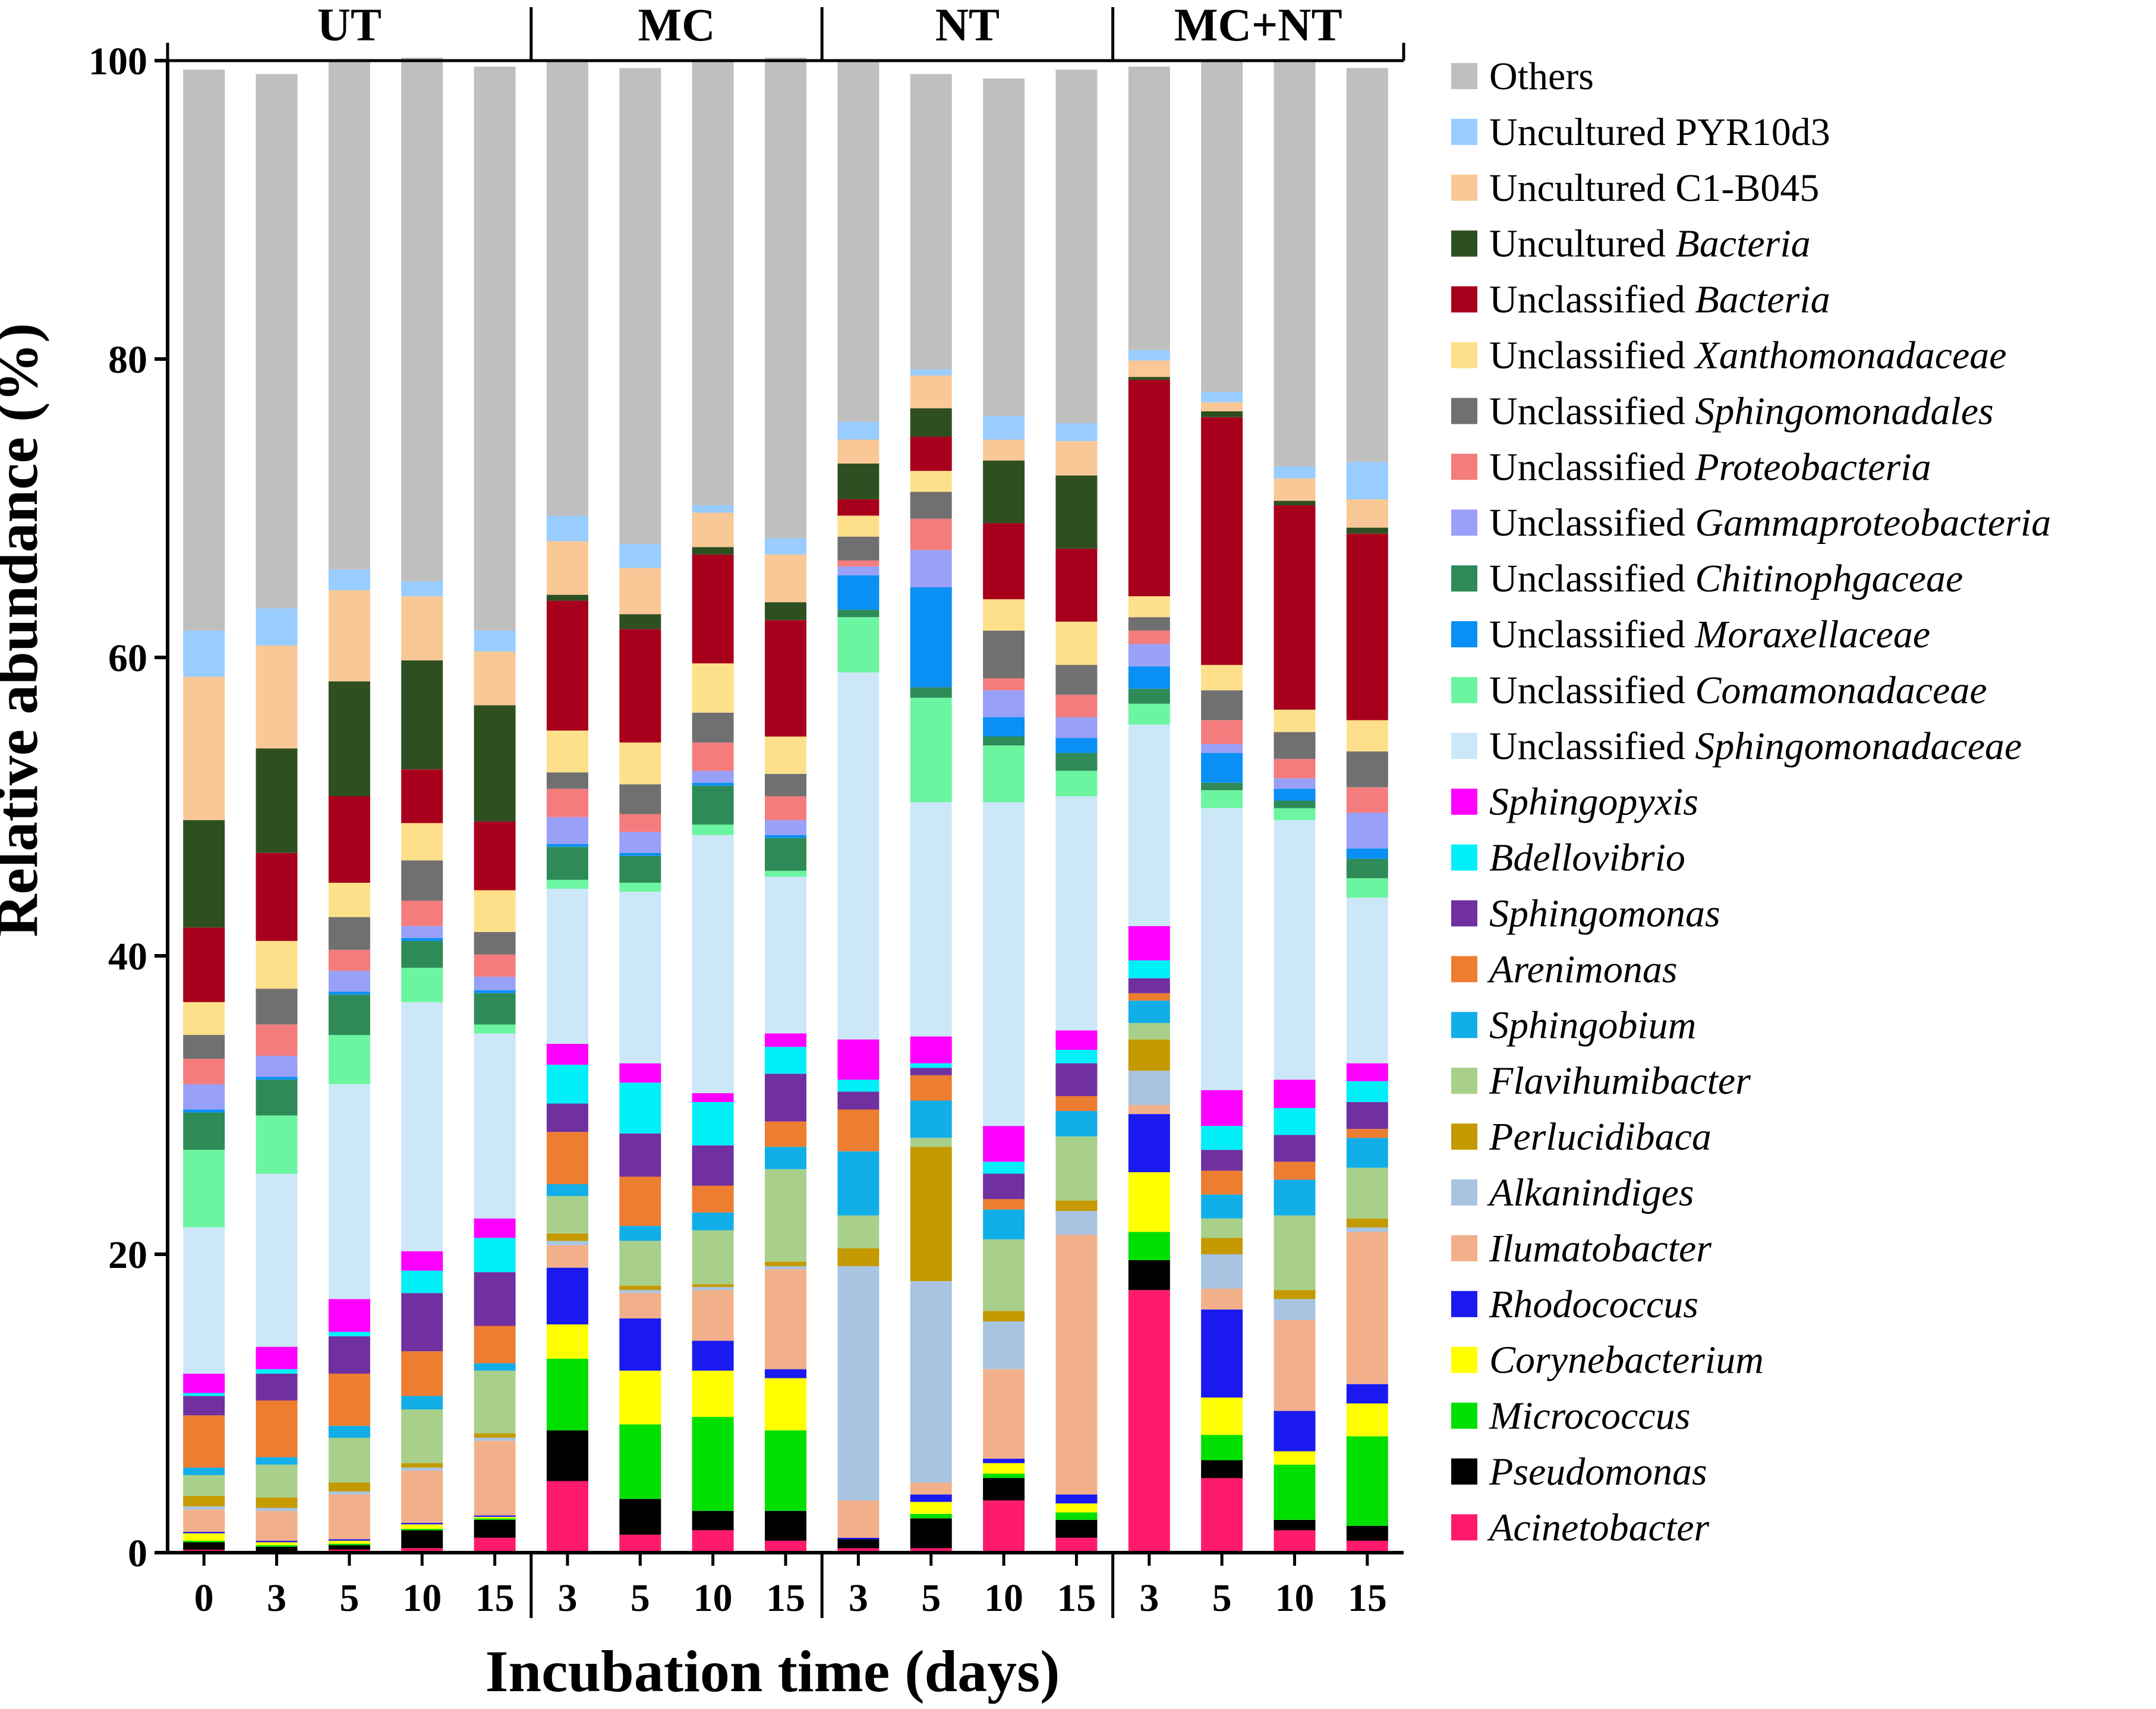  What do you see at coordinates (1601, 1081) in the screenshot?
I see `legend-item: Flavihumibacter` at bounding box center [1601, 1081].